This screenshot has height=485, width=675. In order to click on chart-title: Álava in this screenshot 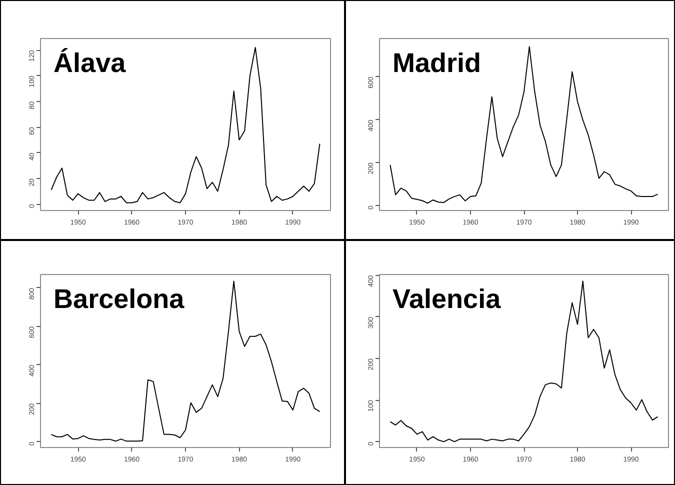, I will do `click(90, 63)`.